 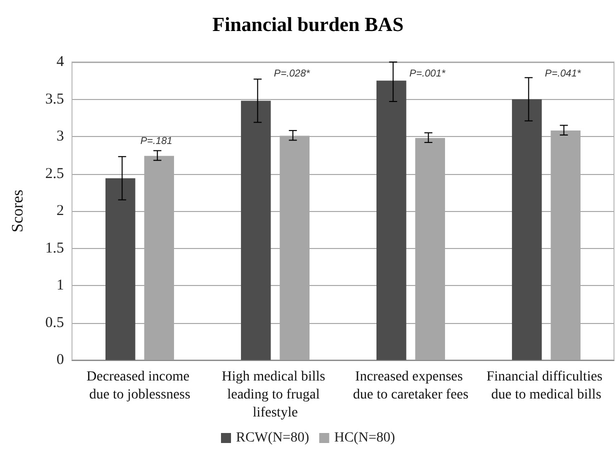 What do you see at coordinates (563, 74) in the screenshot?
I see `annotation: P=.041*` at bounding box center [563, 74].